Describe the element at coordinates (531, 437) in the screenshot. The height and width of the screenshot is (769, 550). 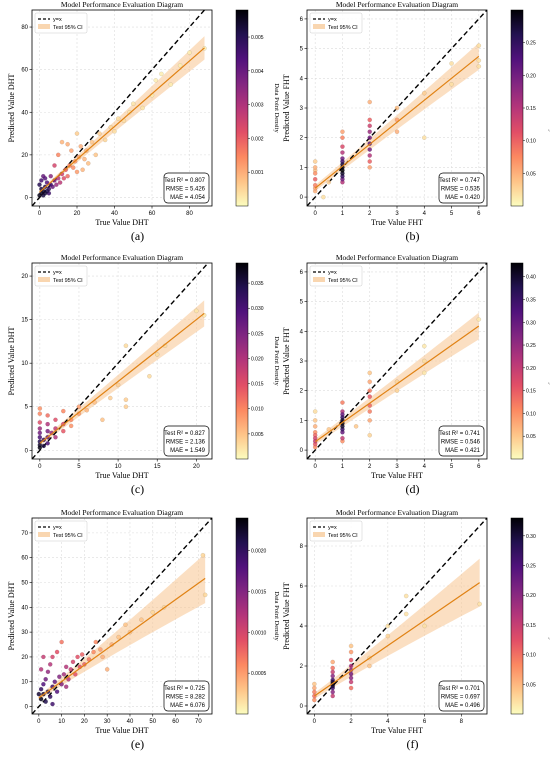
I see `colorbar-tick-label: 0.05` at that location.